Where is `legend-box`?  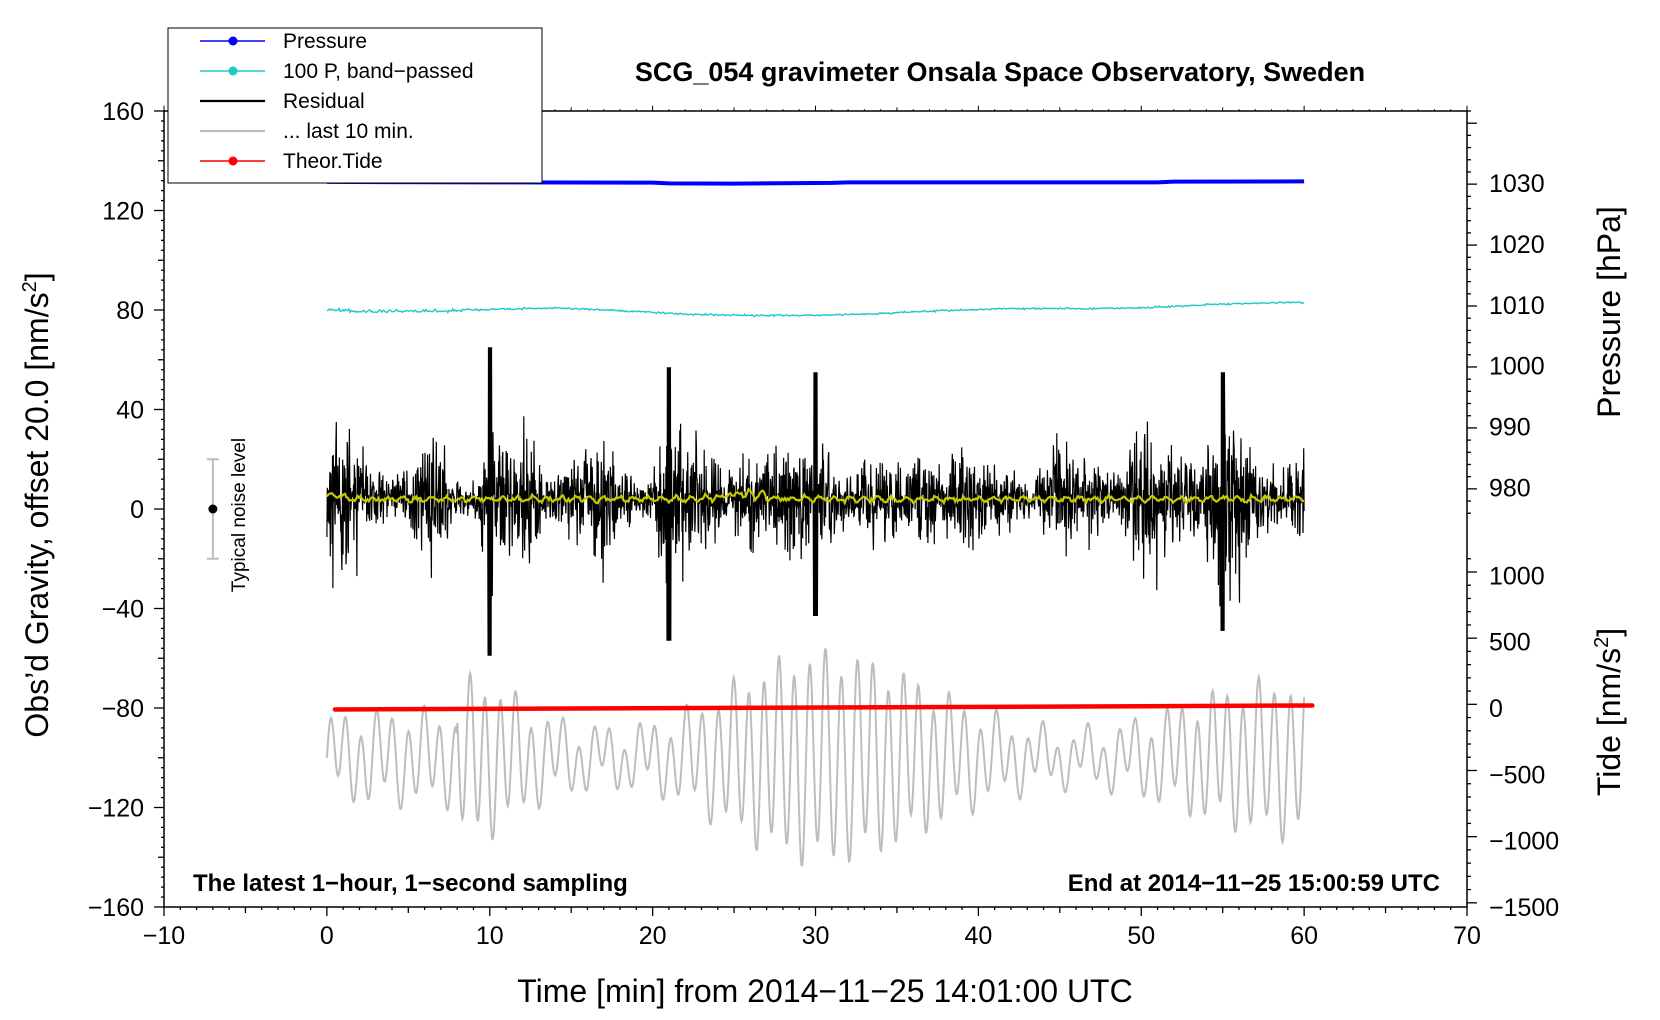 legend-box is located at coordinates (355, 105).